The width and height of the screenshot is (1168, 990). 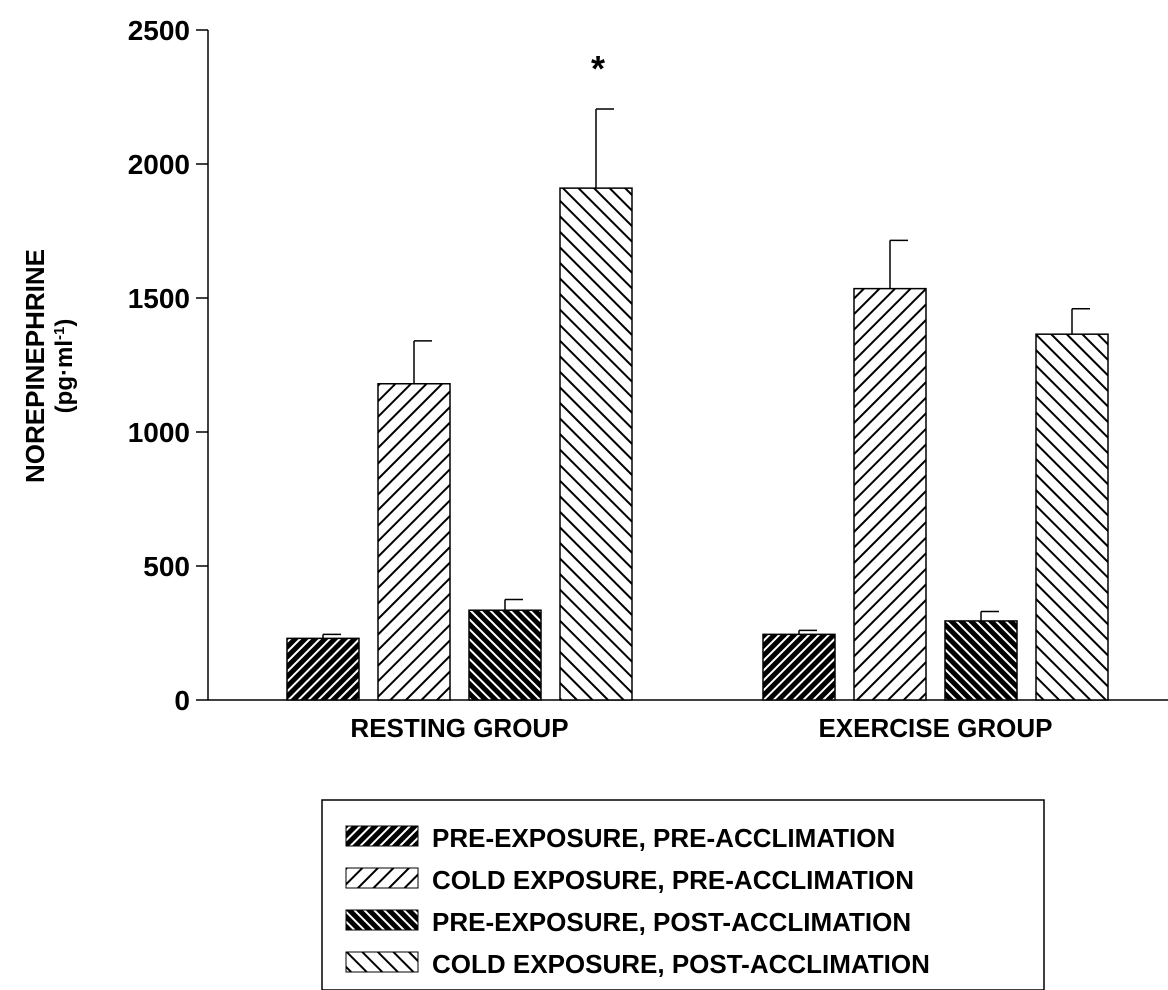 I want to click on y-tick-label: 2000, so click(x=159, y=164).